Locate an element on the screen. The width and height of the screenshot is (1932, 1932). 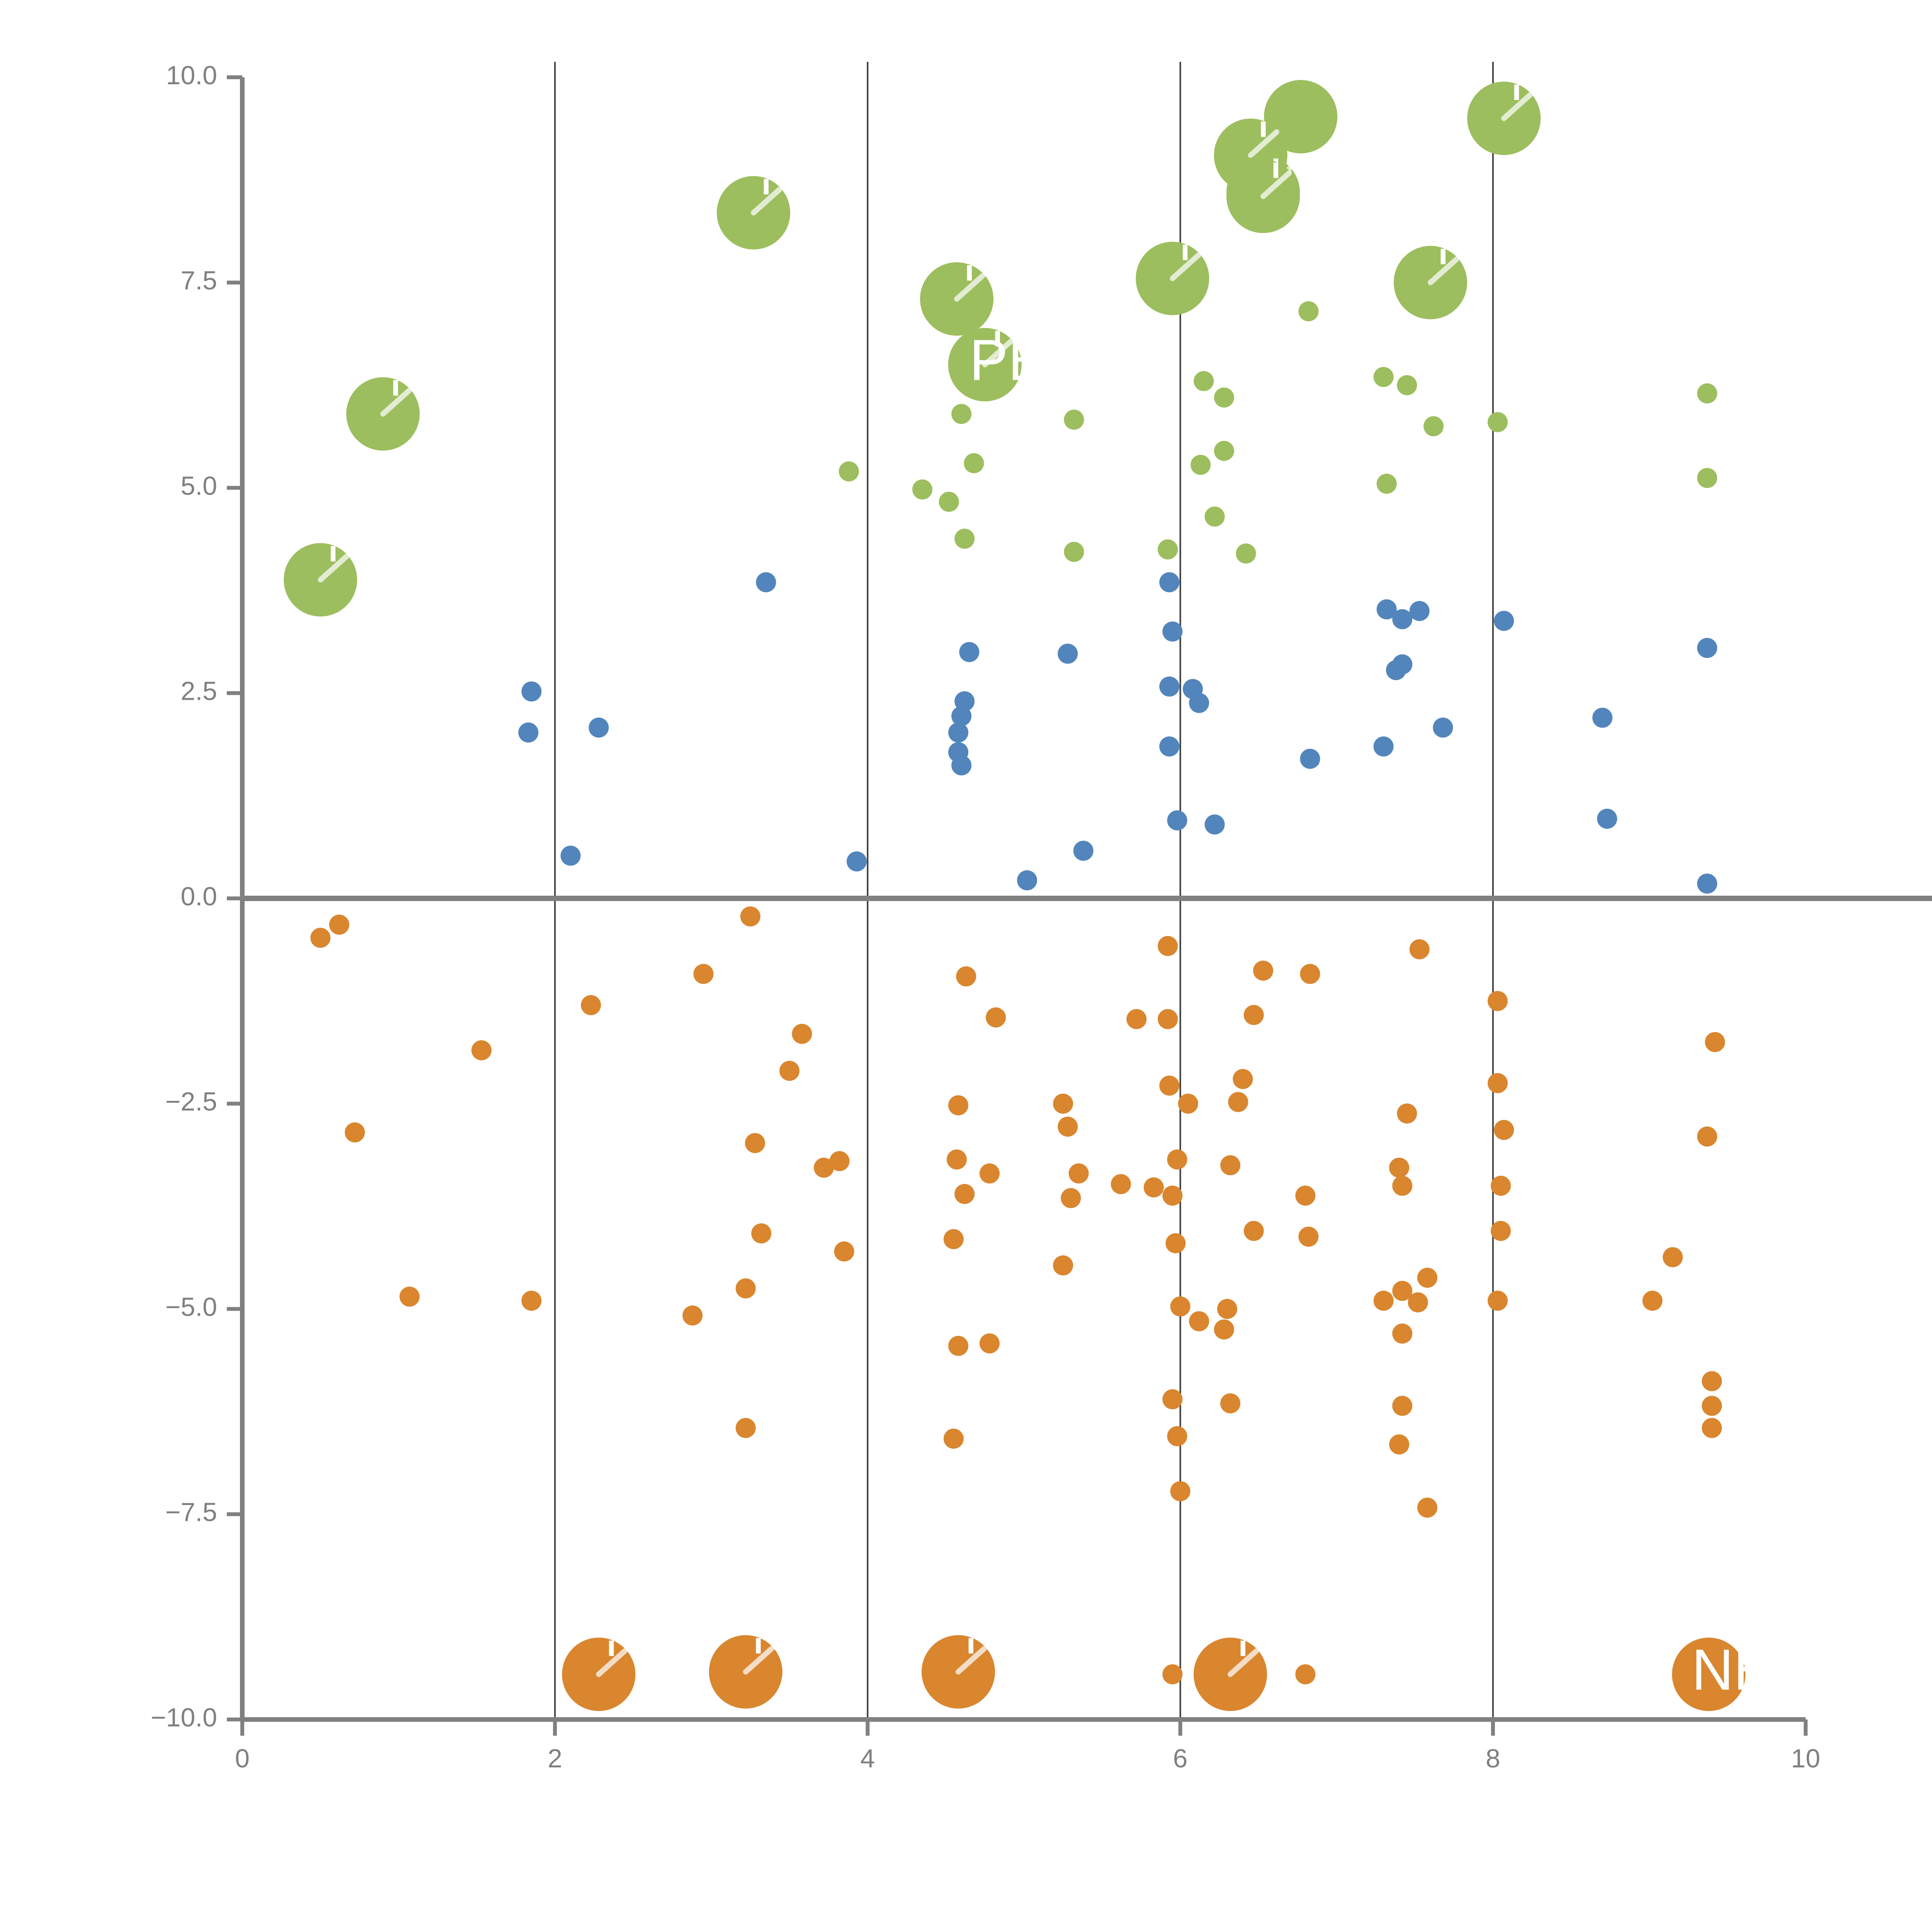
y-tick-label: 0.0 is located at coordinates (198, 897).